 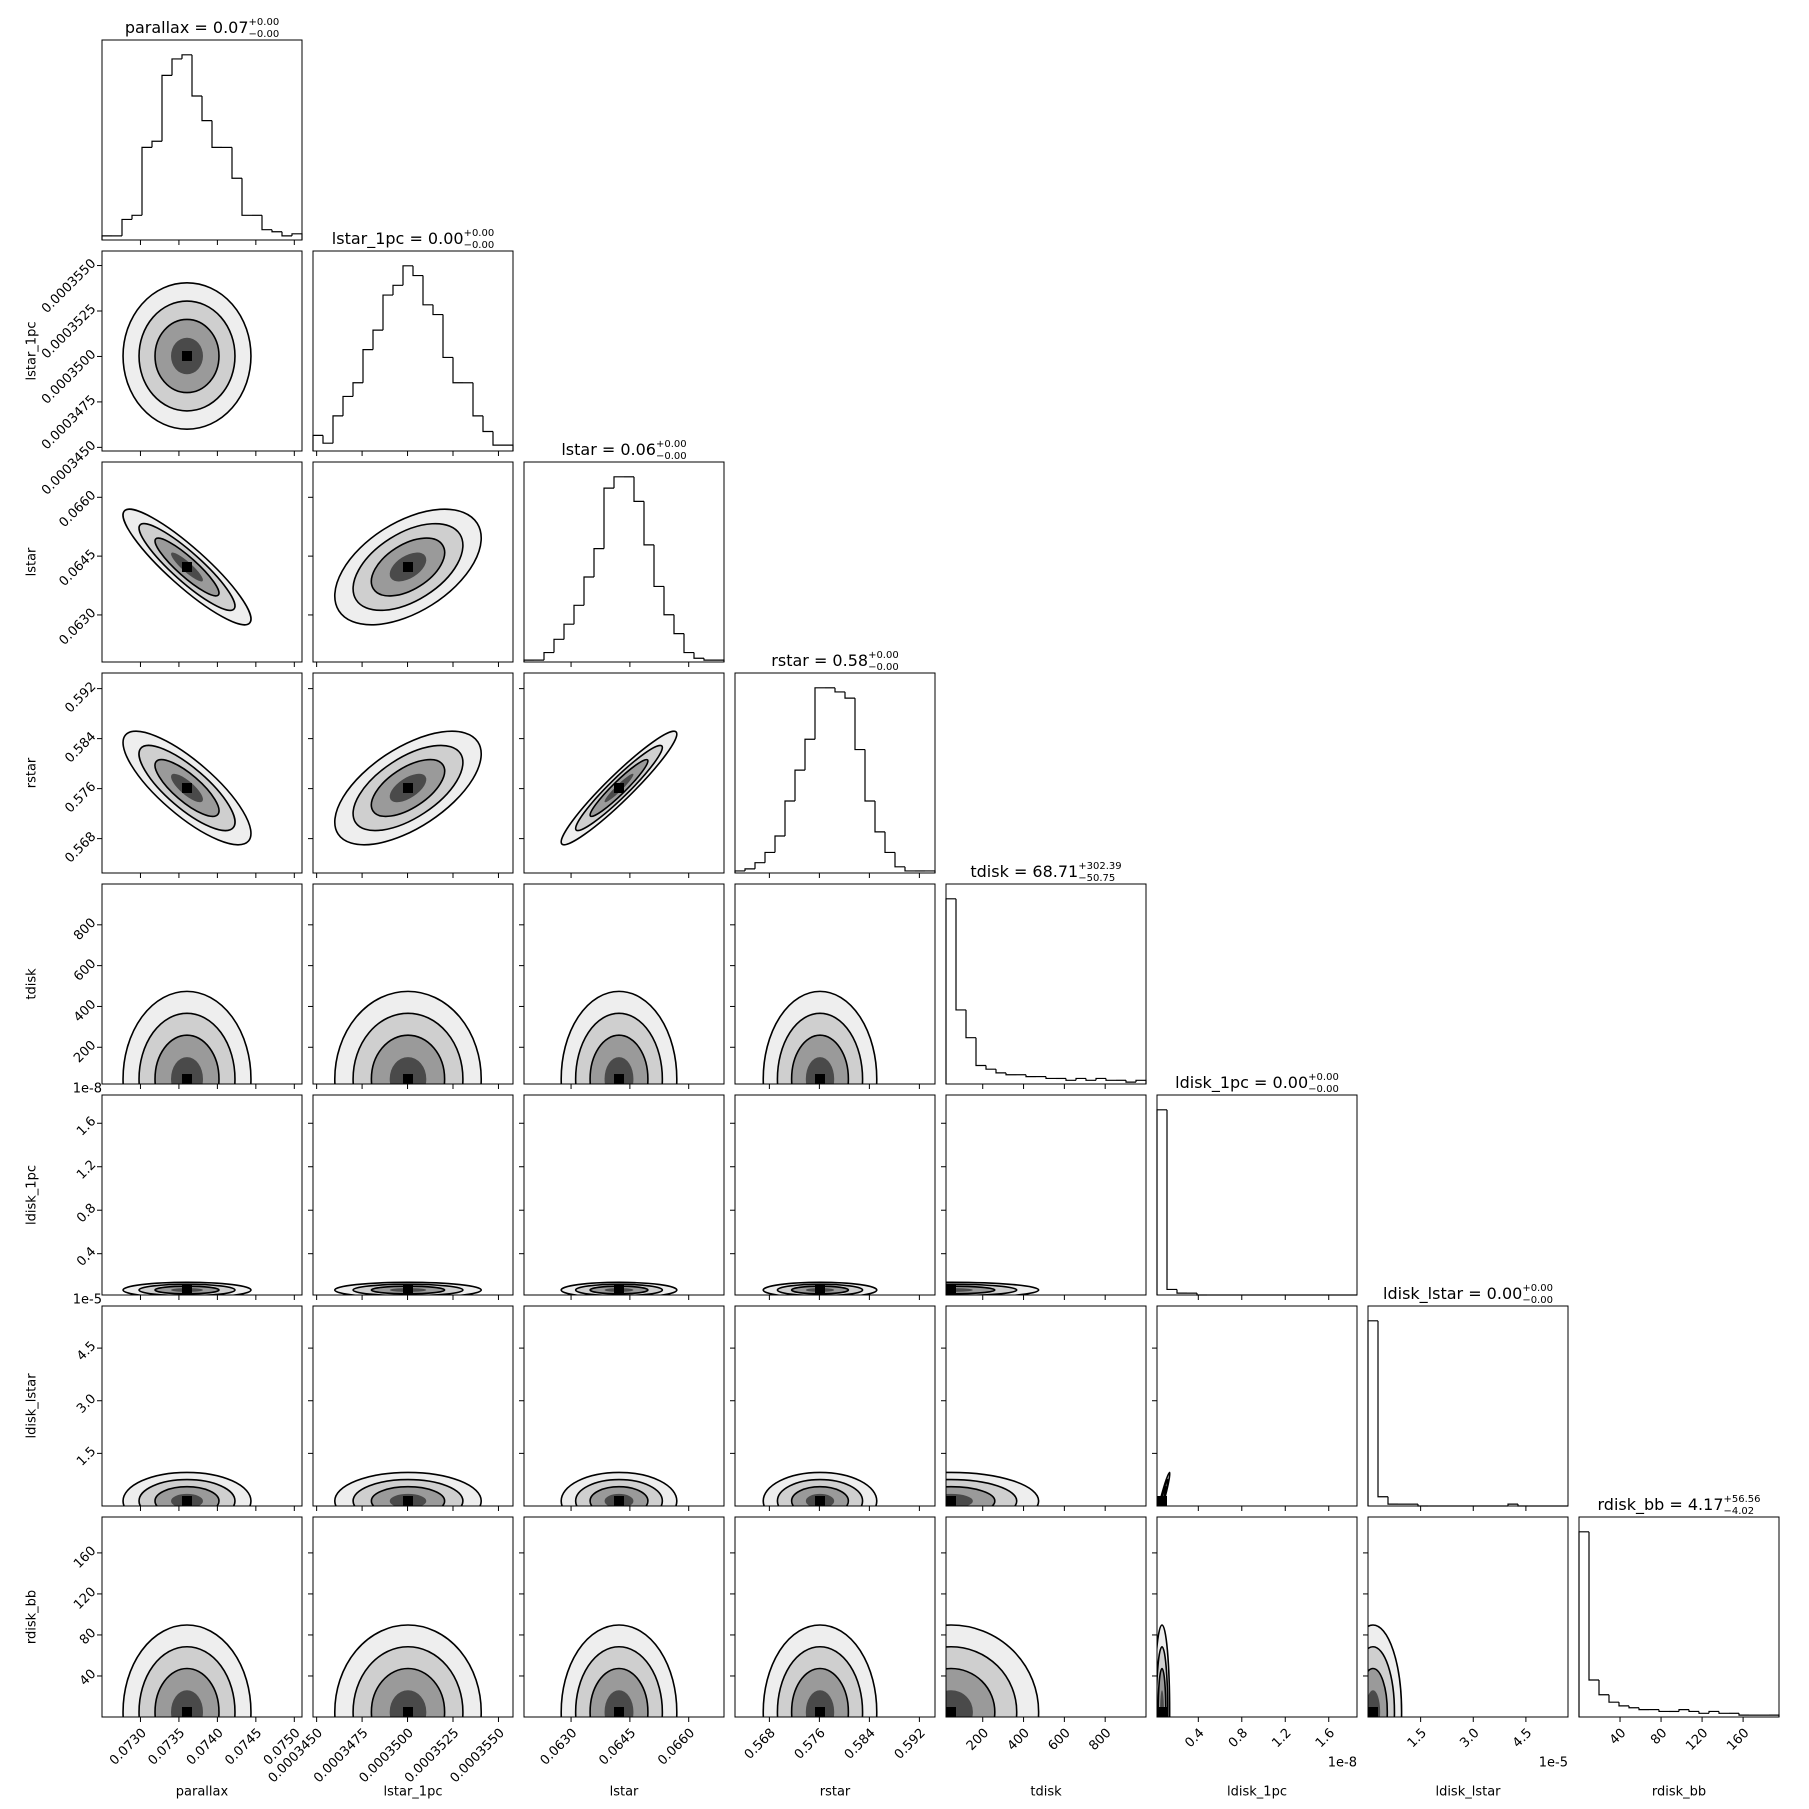 I want to click on x-axis-label: rdisk_bb, so click(x=1679, y=1792).